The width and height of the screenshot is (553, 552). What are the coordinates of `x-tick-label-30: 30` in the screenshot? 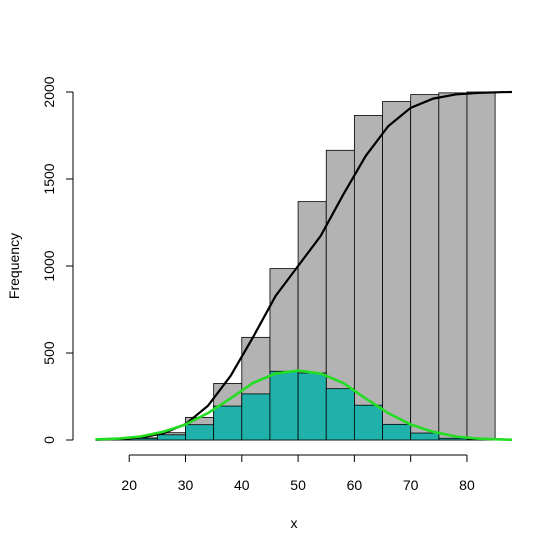 It's located at (186, 485).